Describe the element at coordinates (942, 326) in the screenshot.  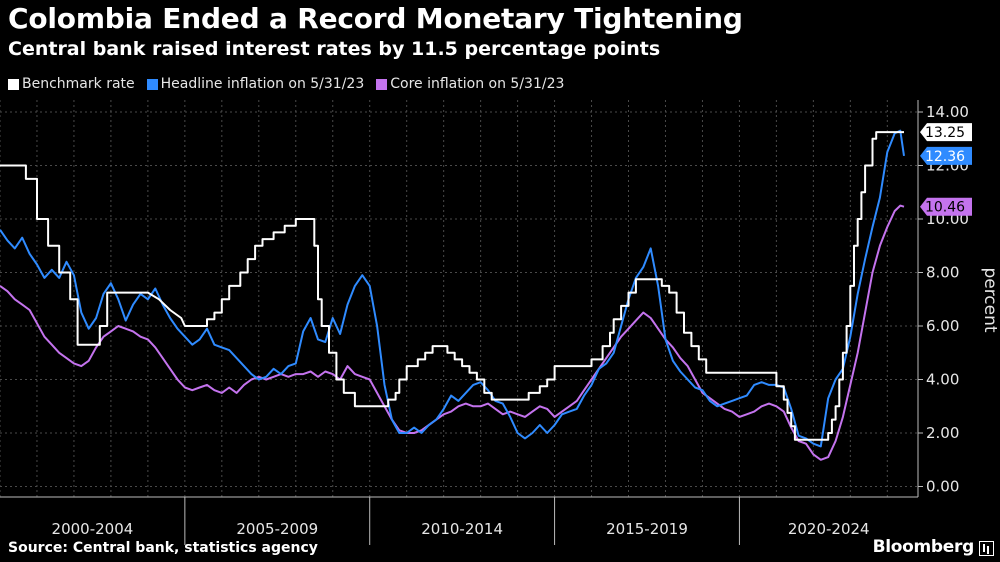
I see `y-tick-label: 6.00` at that location.